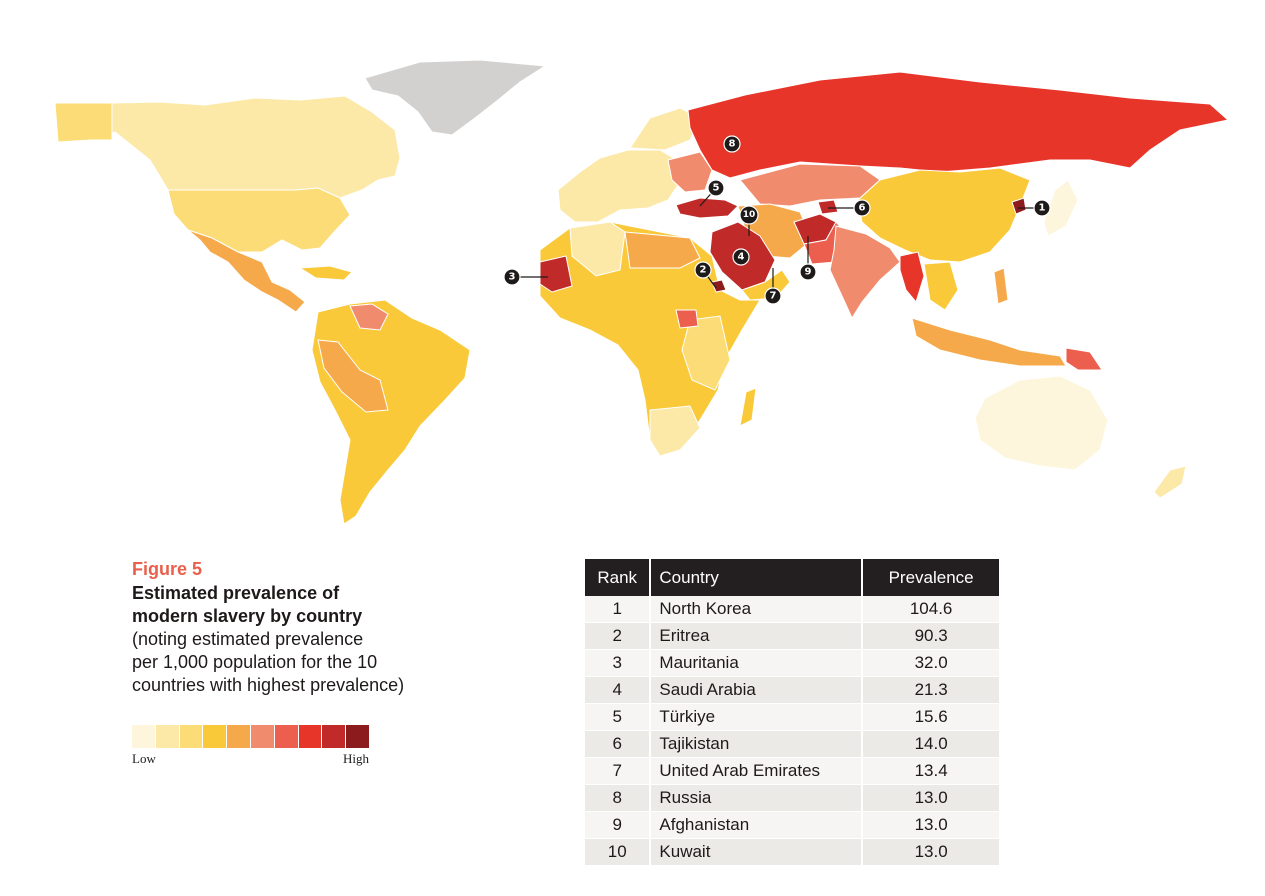  What do you see at coordinates (618, 744) in the screenshot?
I see `cell-rank: 6` at bounding box center [618, 744].